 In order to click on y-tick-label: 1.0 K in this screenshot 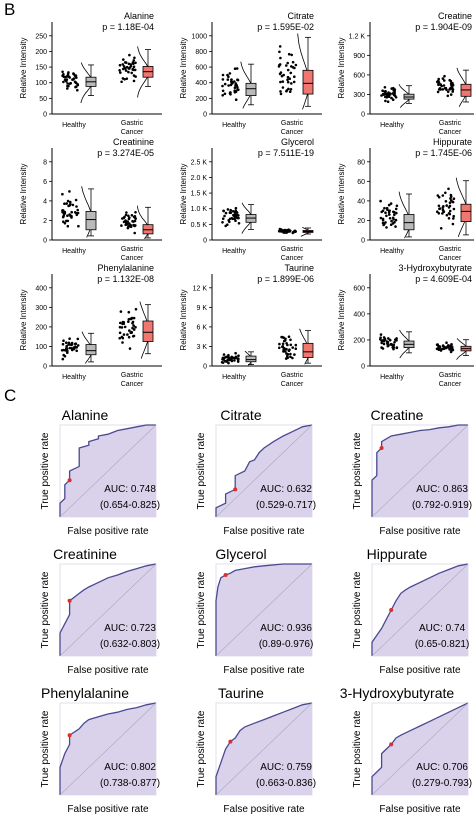, I will do `click(199, 209)`.